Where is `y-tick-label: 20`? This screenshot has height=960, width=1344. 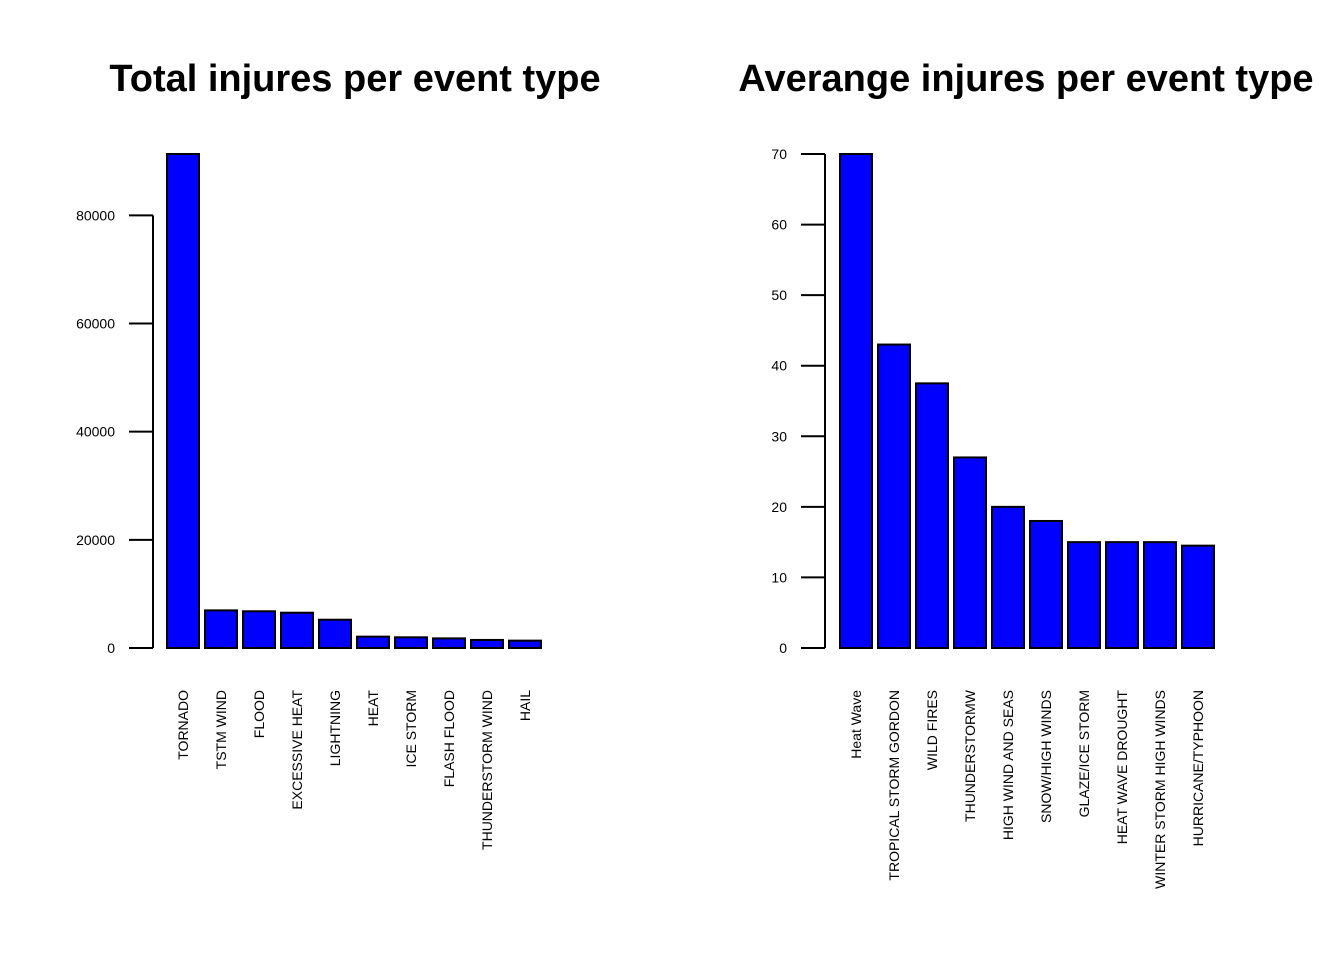 y-tick-label: 20 is located at coordinates (779, 507).